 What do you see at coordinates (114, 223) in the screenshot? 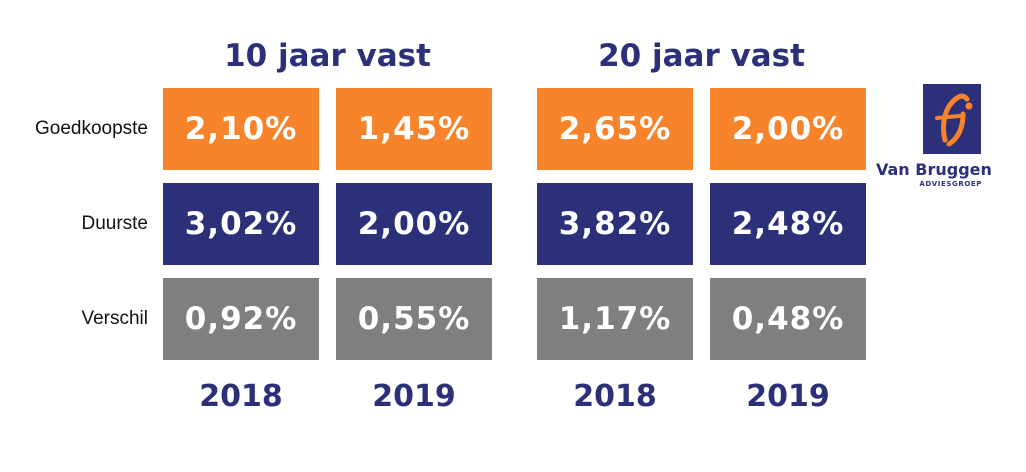
I see `row-label: Duurste` at bounding box center [114, 223].